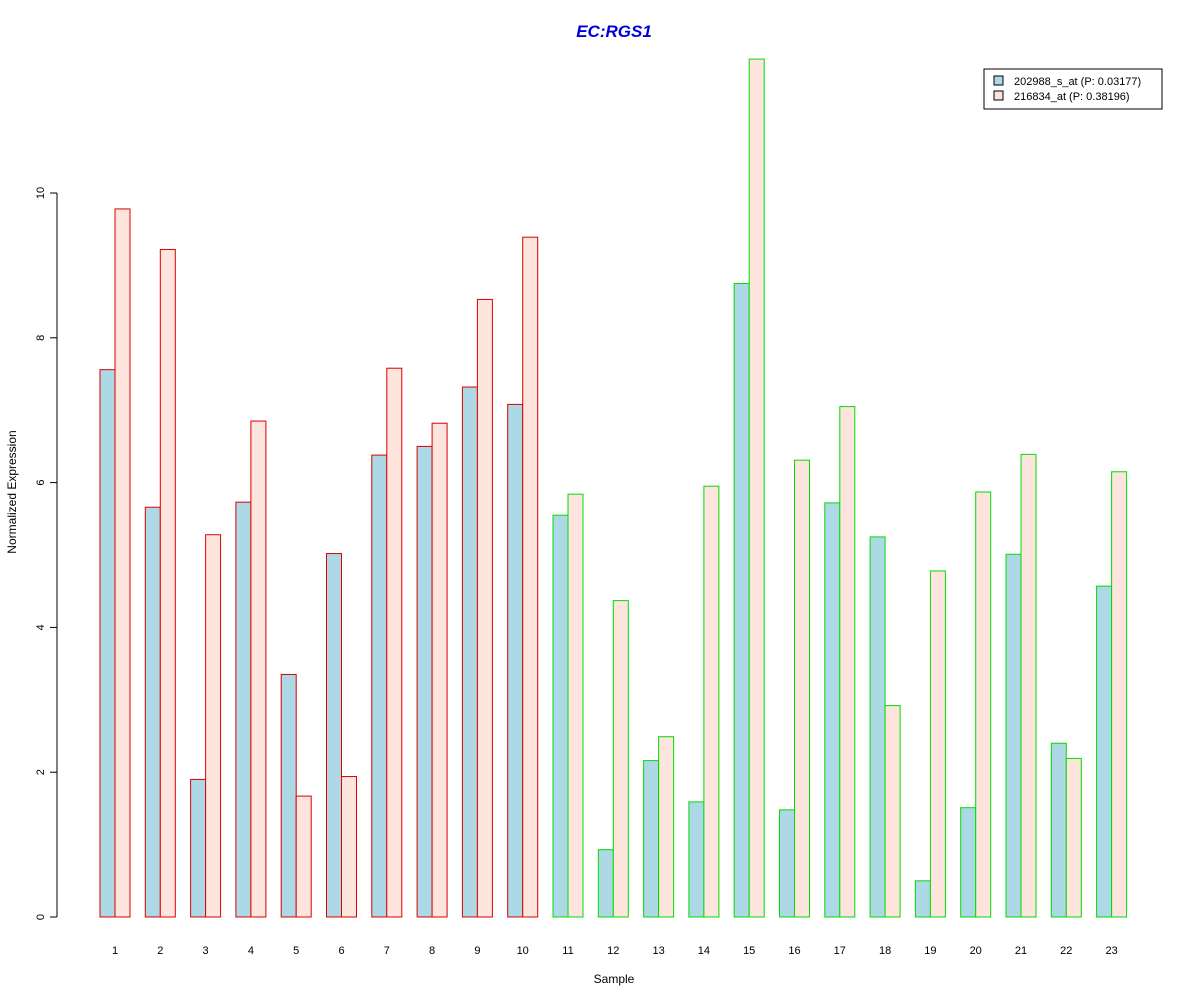 This screenshot has width=1200, height=1000. I want to click on x-tick-label: 20, so click(976, 951).